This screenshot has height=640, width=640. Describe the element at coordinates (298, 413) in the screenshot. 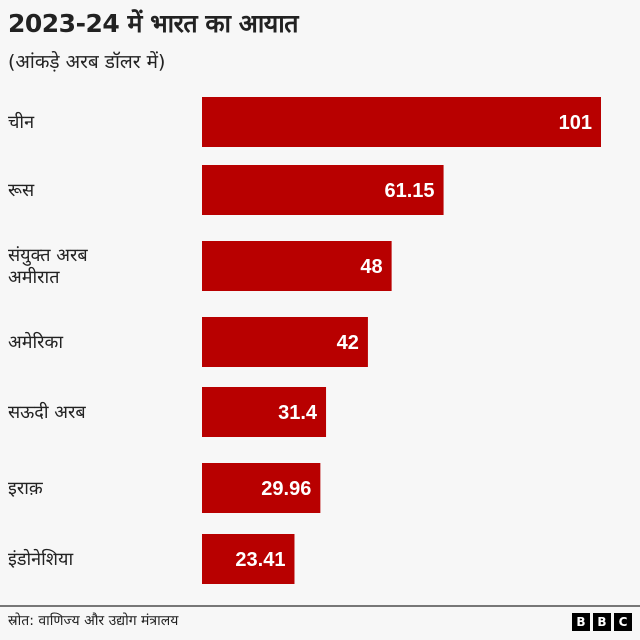

I see `data-label: 31.4` at that location.